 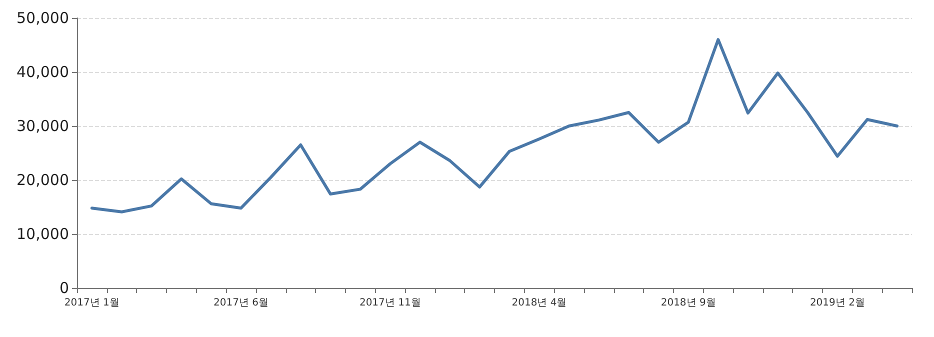 I want to click on y-tick-label: 50,000, so click(x=42, y=18).